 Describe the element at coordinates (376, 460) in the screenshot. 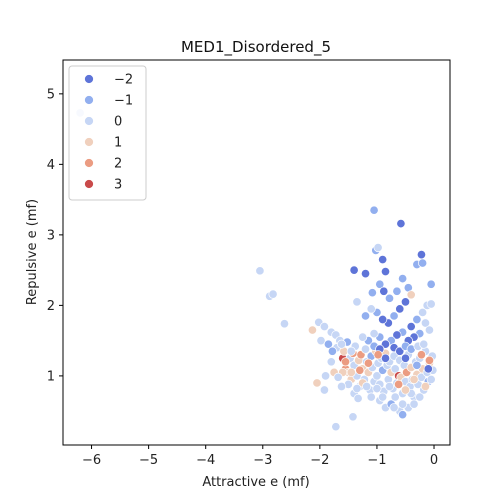

I see `x-tick-label: −1` at that location.